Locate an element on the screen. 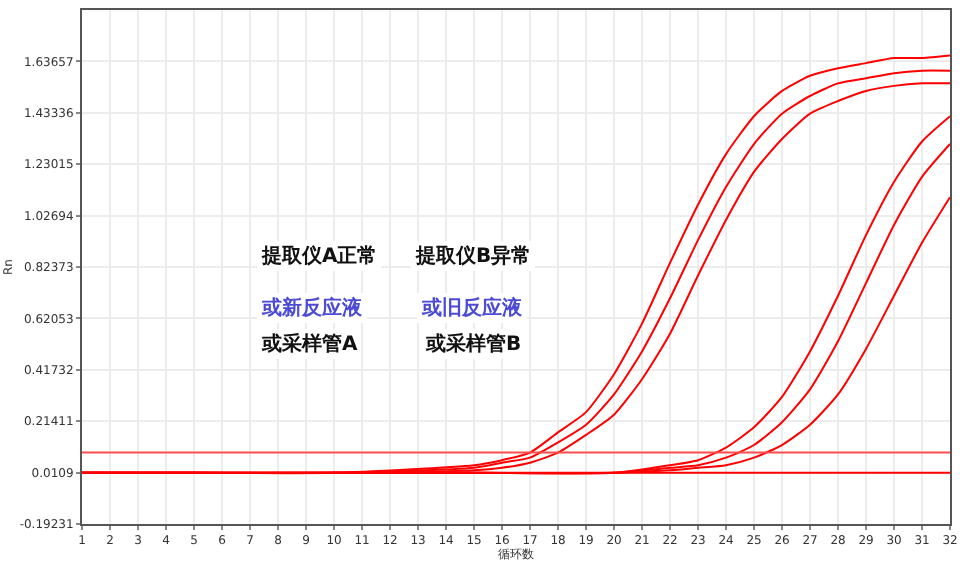  annotation: 或新反应液 is located at coordinates (312, 308).